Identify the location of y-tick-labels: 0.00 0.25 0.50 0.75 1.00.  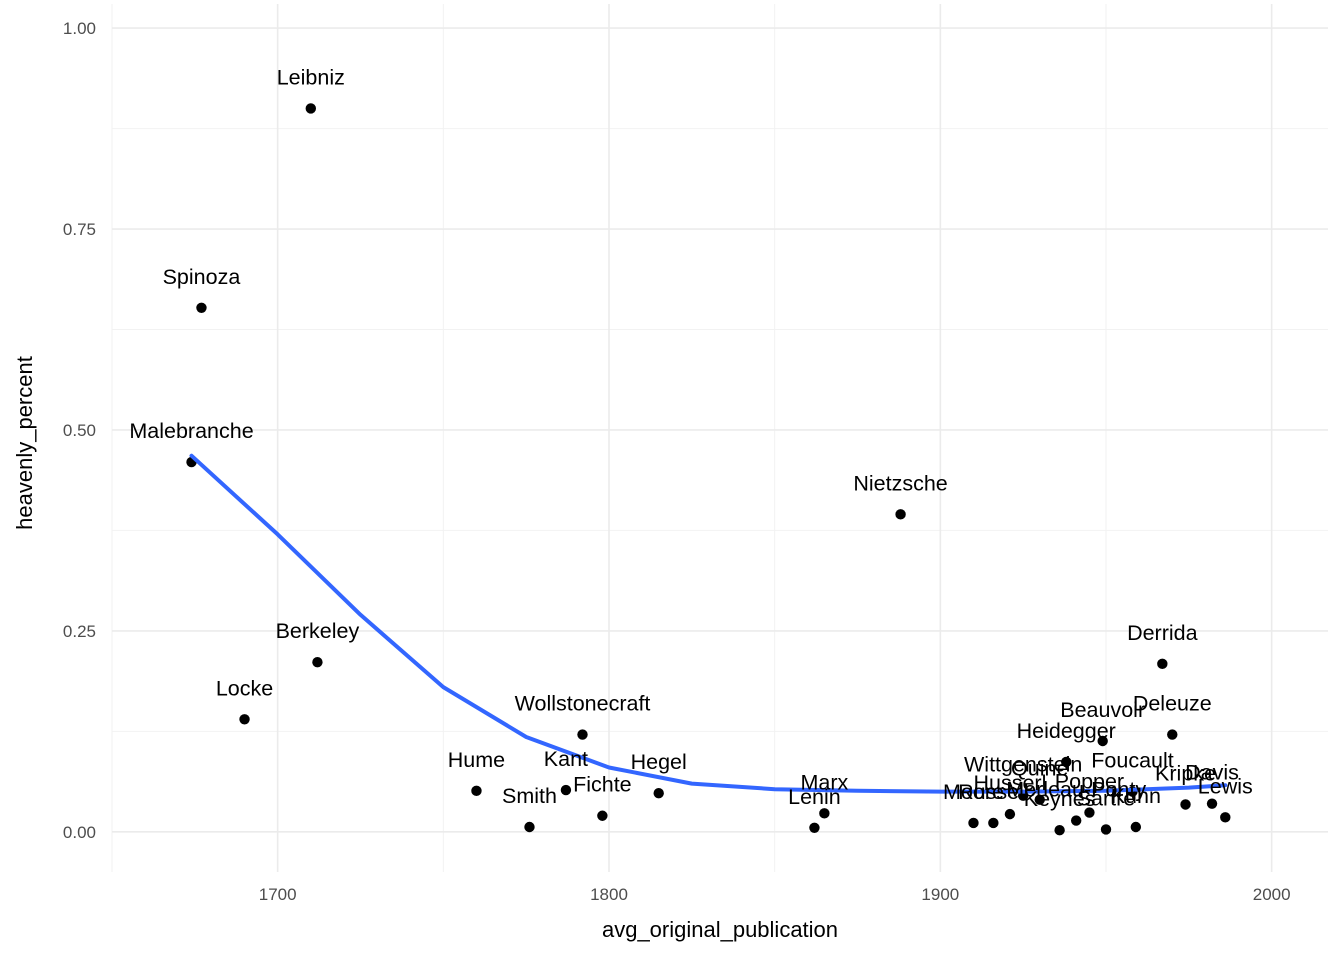
(79, 430).